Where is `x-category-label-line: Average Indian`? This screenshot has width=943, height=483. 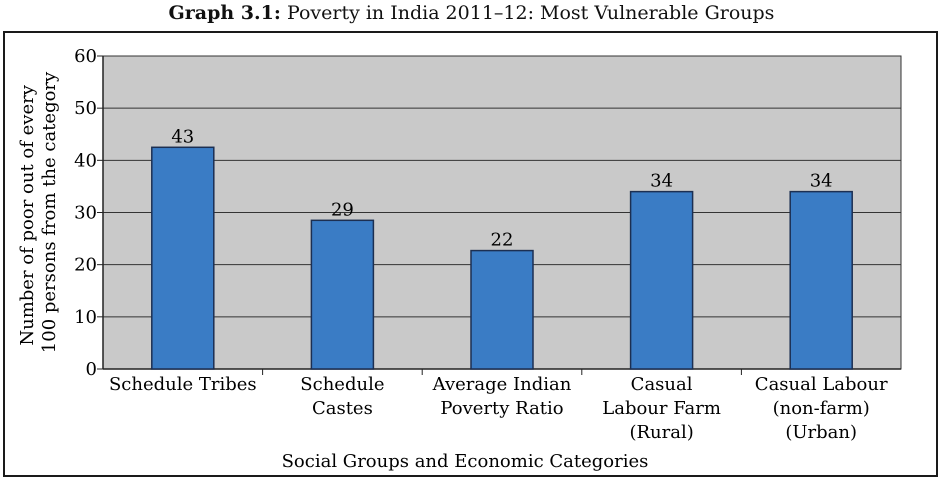 x-category-label-line: Average Indian is located at coordinates (502, 384).